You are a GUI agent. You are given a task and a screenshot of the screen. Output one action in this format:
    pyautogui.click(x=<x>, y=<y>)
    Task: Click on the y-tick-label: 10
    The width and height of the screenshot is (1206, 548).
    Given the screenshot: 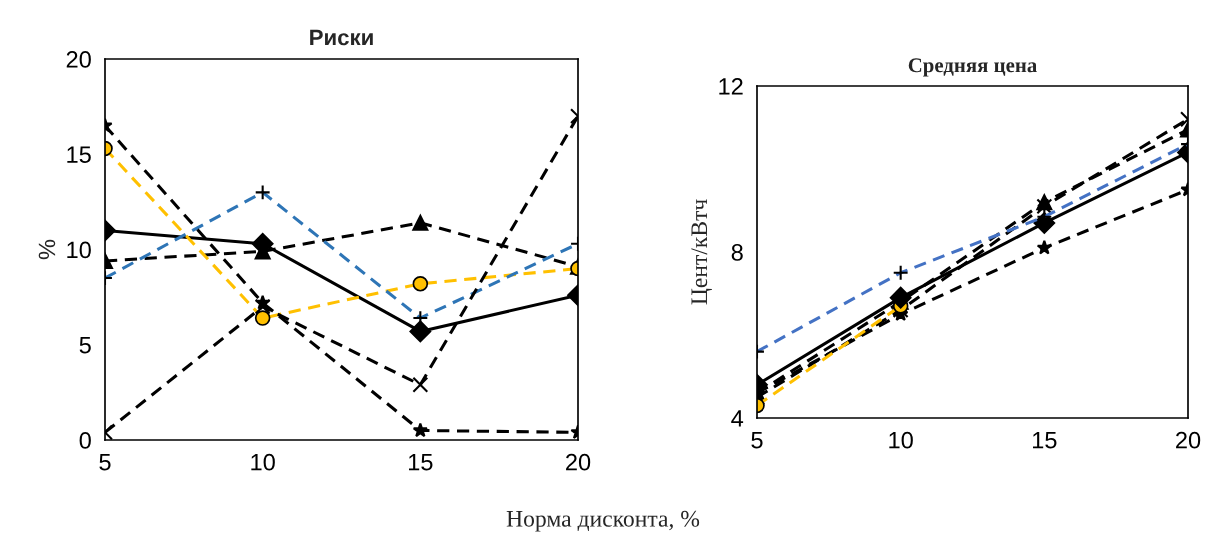 What is the action you would take?
    pyautogui.click(x=79, y=250)
    